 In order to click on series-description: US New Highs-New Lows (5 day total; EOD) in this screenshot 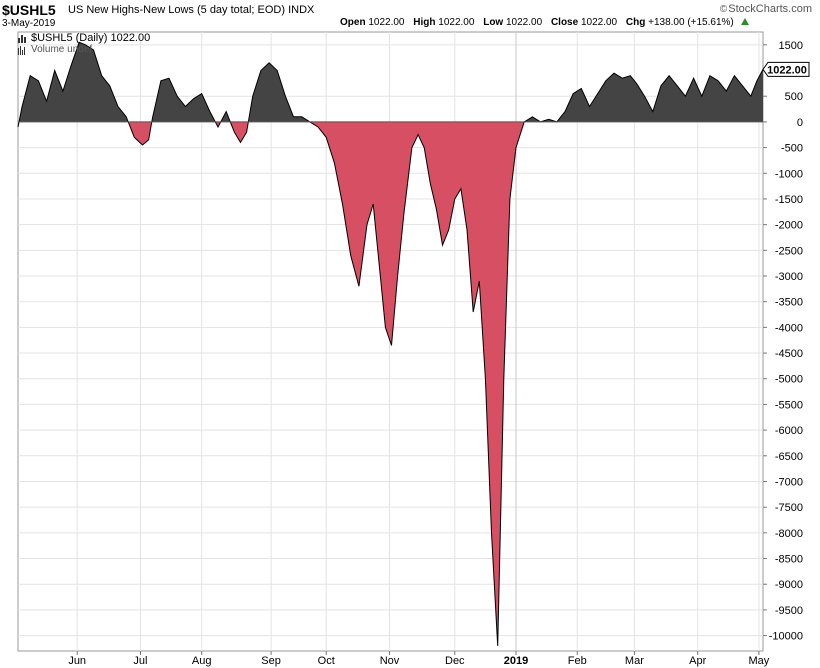, I will do `click(177, 10)`.